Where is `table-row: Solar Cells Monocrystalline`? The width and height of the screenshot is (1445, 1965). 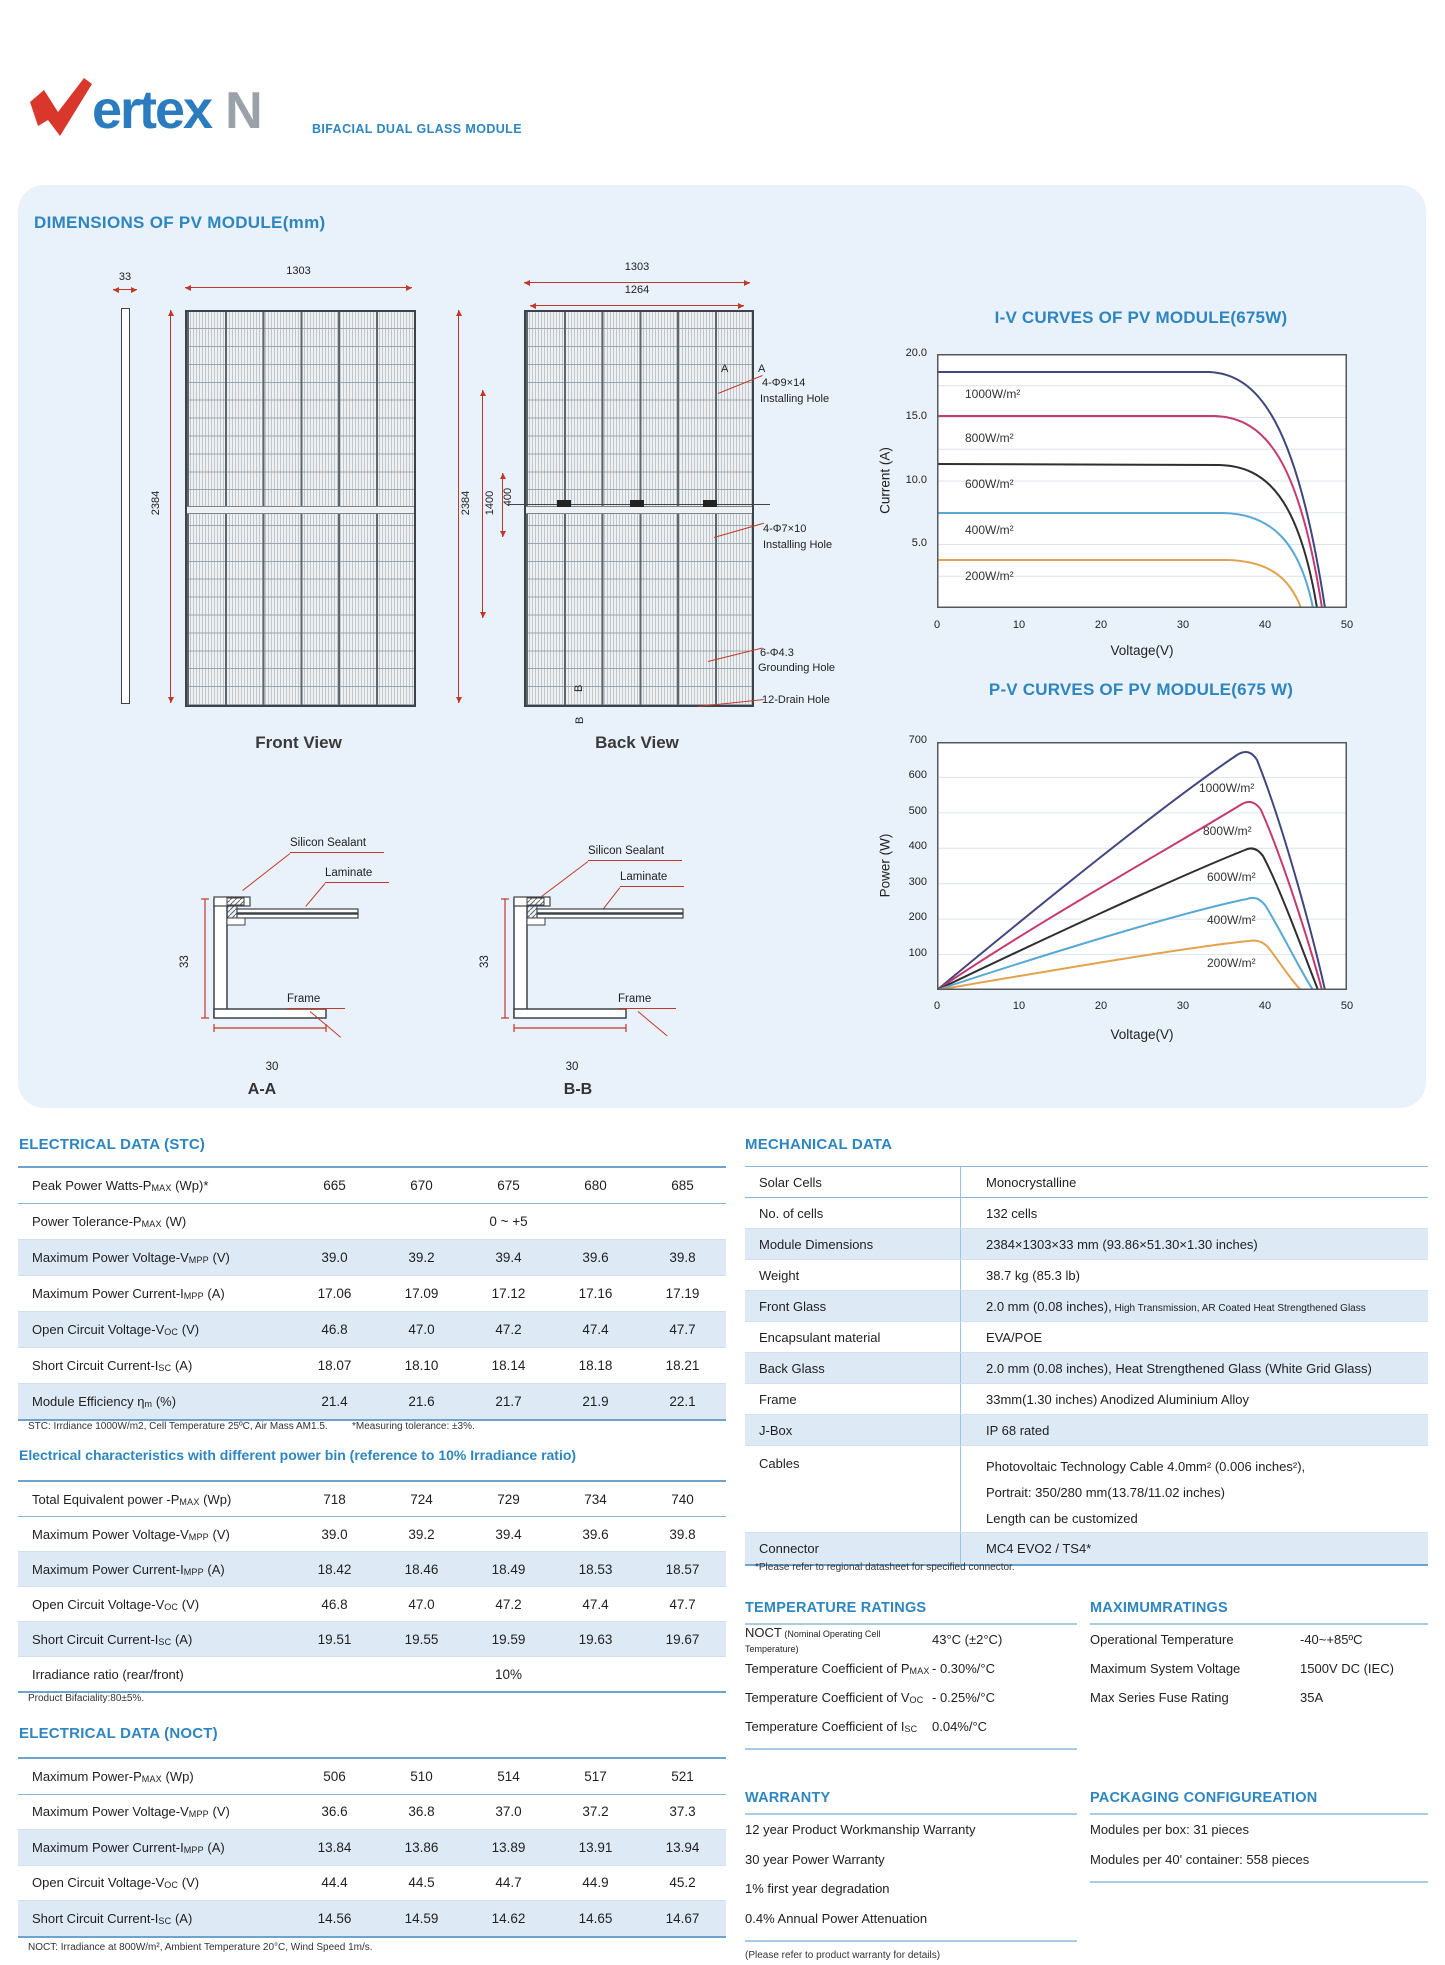 table-row: Solar Cells Monocrystalline is located at coordinates (1086, 1182).